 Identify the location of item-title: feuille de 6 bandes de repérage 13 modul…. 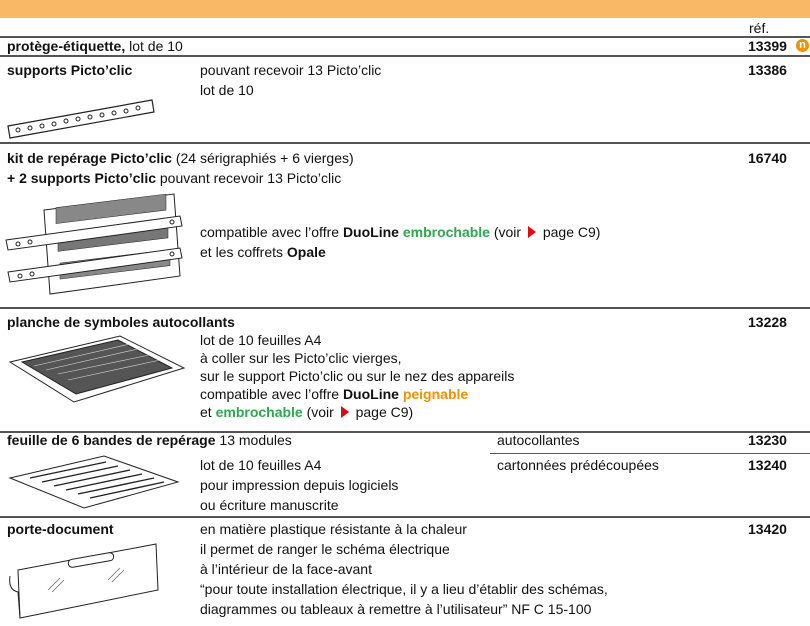
(149, 440).